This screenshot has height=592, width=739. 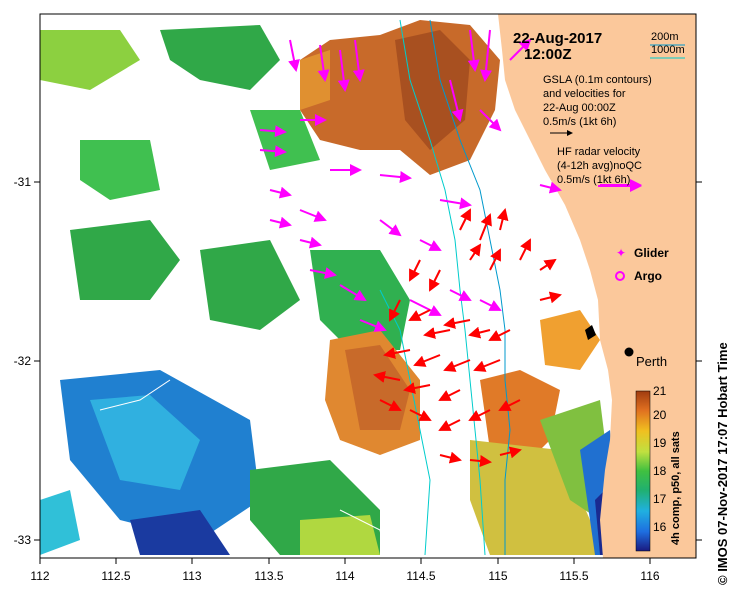 What do you see at coordinates (620, 276) in the screenshot?
I see `argo-symbol` at bounding box center [620, 276].